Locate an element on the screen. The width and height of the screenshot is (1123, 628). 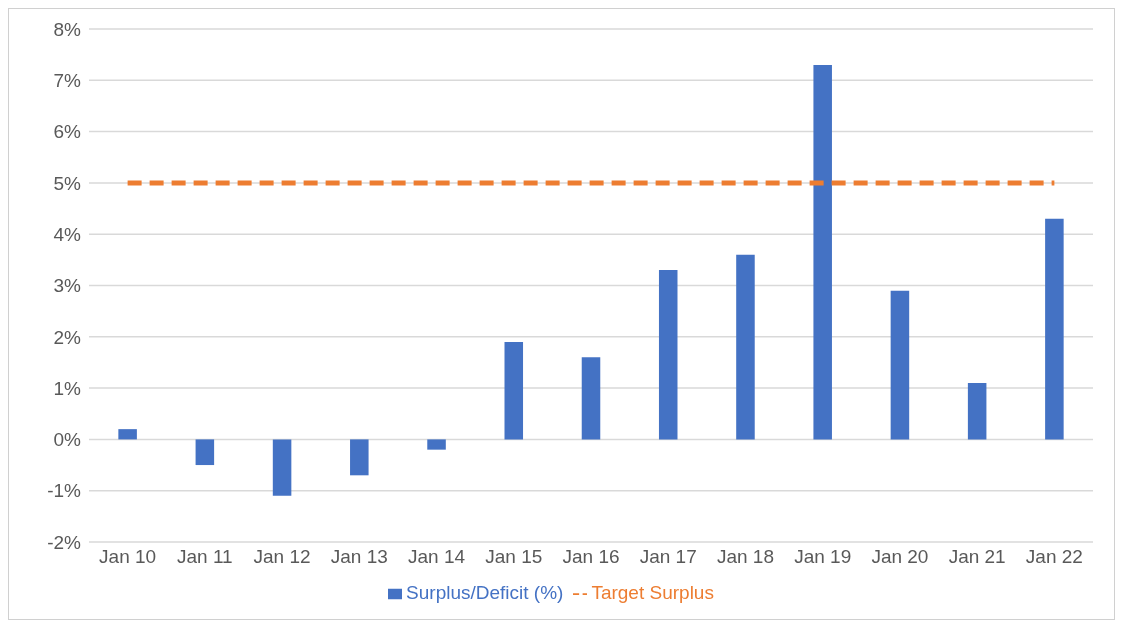
y-tick-label: -1% is located at coordinates (64, 491).